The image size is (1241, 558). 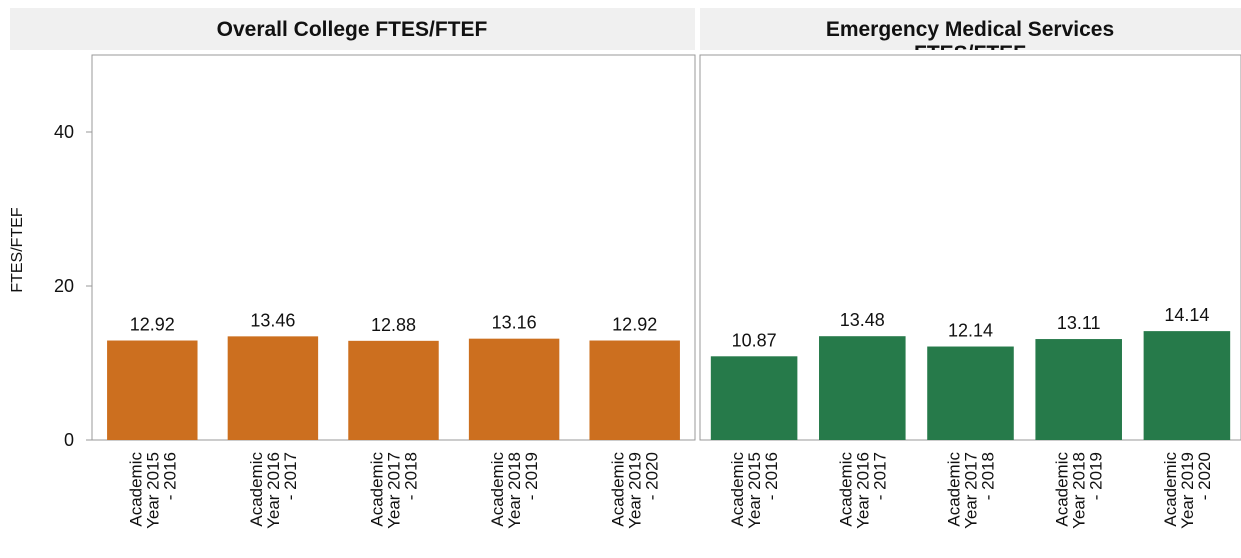 I want to click on value-label: 10.87, so click(x=754, y=340).